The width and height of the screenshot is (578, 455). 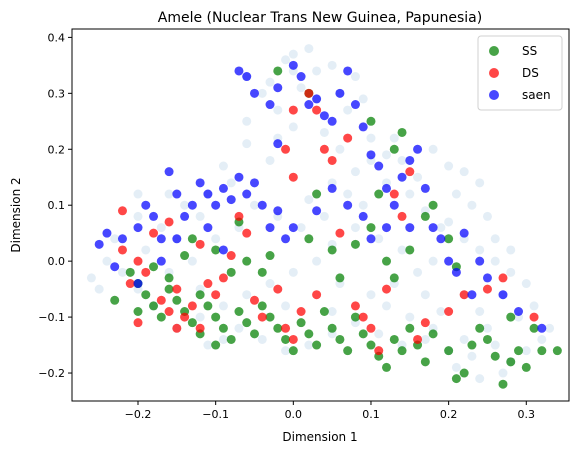 What do you see at coordinates (494, 95) in the screenshot?
I see `legend-marker-saen` at bounding box center [494, 95].